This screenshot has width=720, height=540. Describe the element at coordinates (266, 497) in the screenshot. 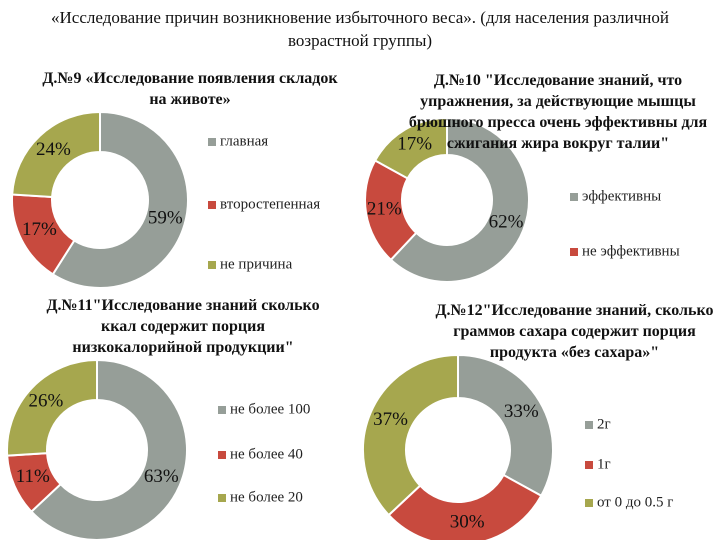

I see `legend-label: не более 20` at that location.